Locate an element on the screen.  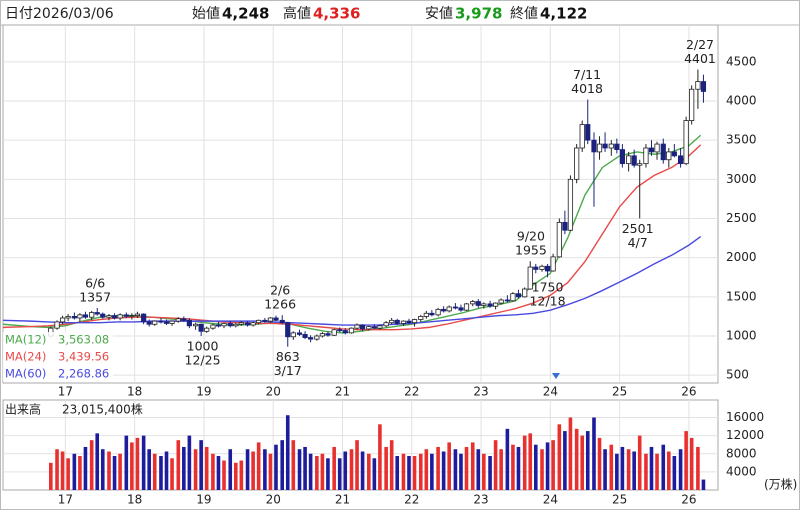
field-value: 4,336 is located at coordinates (336, 14).